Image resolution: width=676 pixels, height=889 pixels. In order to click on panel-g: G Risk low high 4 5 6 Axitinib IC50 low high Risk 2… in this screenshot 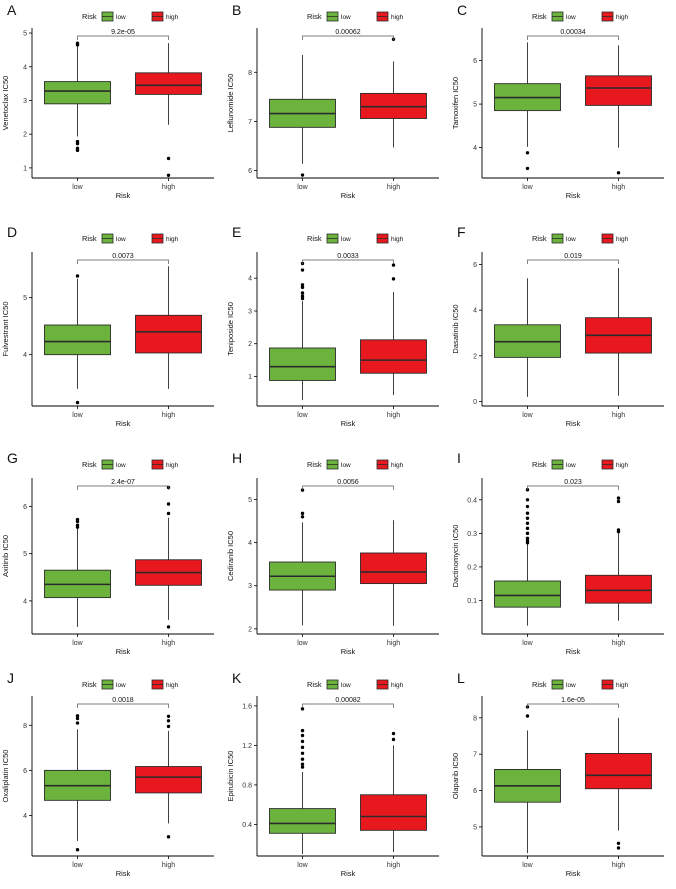, I will do `click(107, 553)`.